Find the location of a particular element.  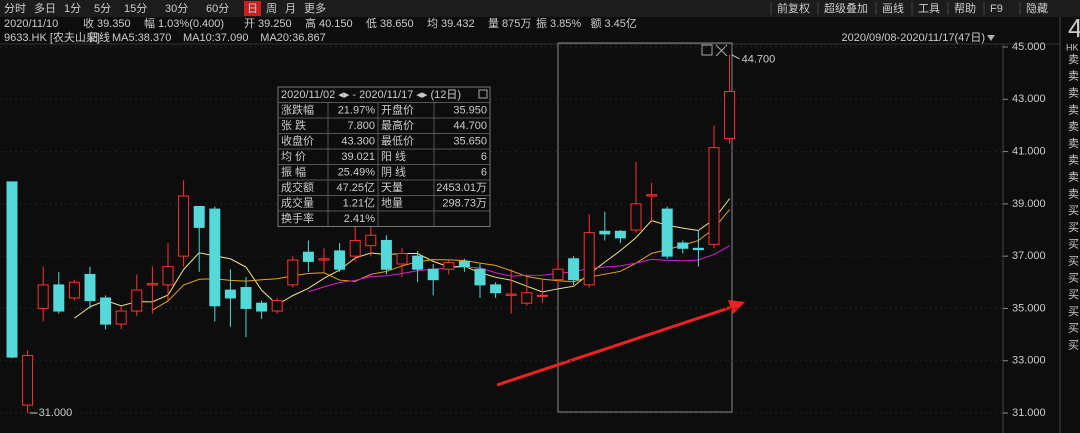

toolbar-button: 画线 is located at coordinates (893, 8).